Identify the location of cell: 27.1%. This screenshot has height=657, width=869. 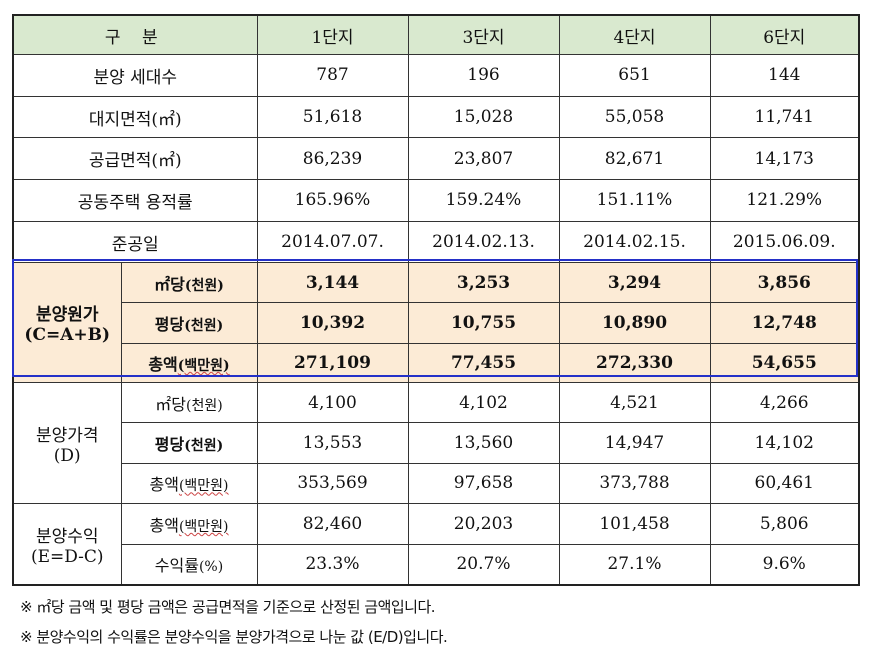
(634, 564).